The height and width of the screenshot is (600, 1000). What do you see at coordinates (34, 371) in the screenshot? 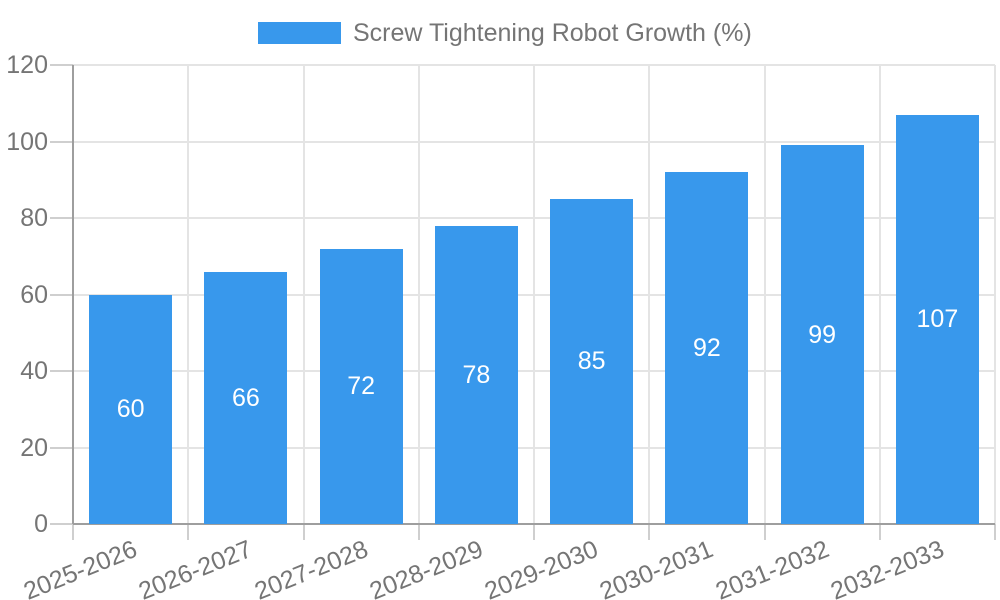
I see `y-axis-tick-label: 40` at bounding box center [34, 371].